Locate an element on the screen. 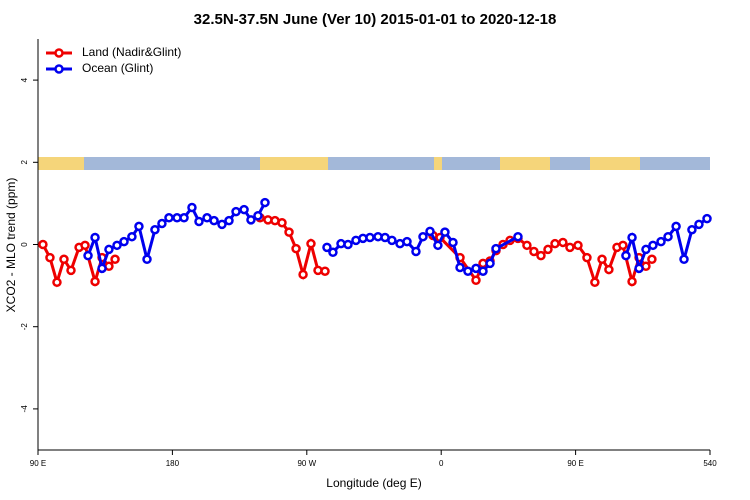 The width and height of the screenshot is (750, 500). x-tick-label: 180 is located at coordinates (173, 463).